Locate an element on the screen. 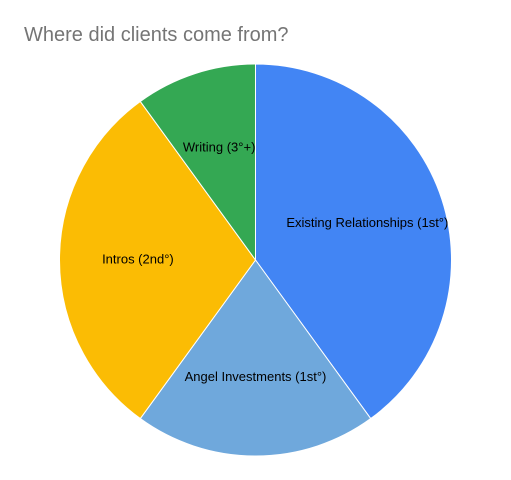 This screenshot has height=480, width=511. pie-slice is located at coordinates (197, 162).